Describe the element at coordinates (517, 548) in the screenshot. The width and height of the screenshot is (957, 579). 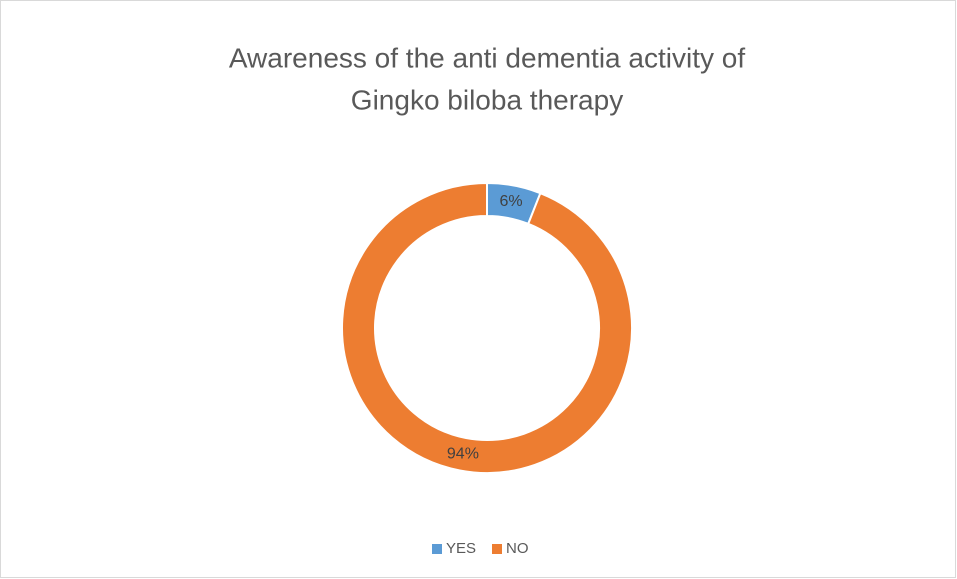
I see `legend-label: NO` at that location.